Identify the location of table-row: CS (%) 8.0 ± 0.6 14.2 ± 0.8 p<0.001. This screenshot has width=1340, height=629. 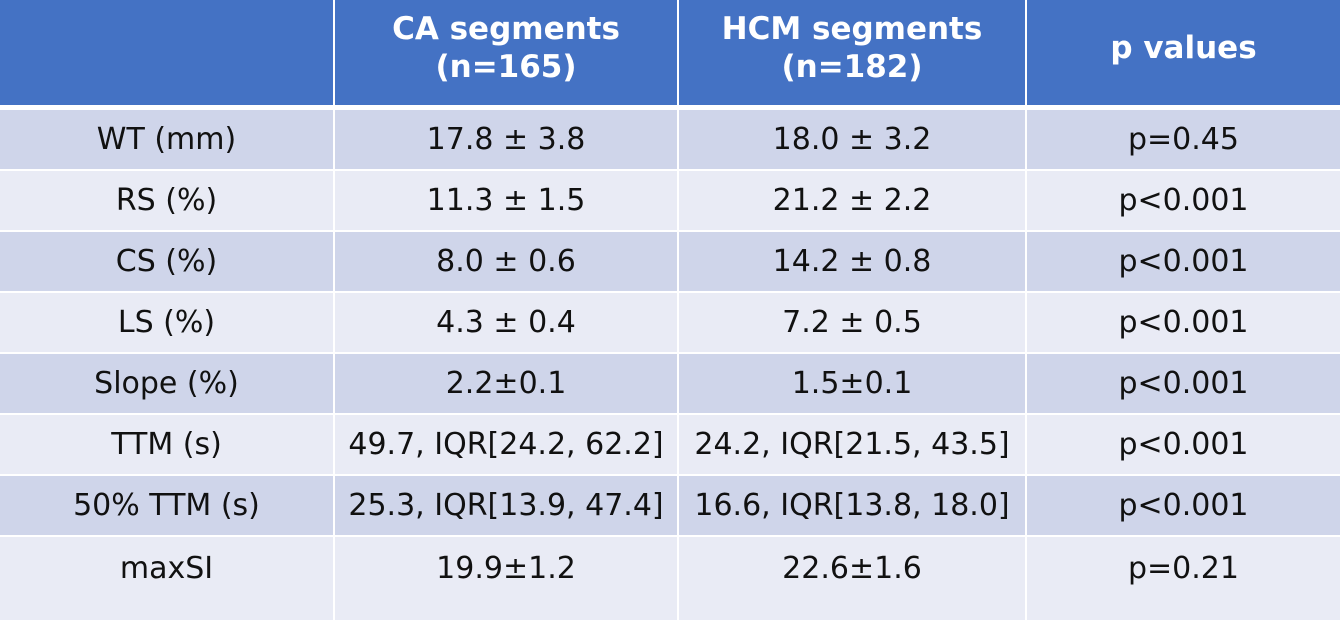
(670, 262).